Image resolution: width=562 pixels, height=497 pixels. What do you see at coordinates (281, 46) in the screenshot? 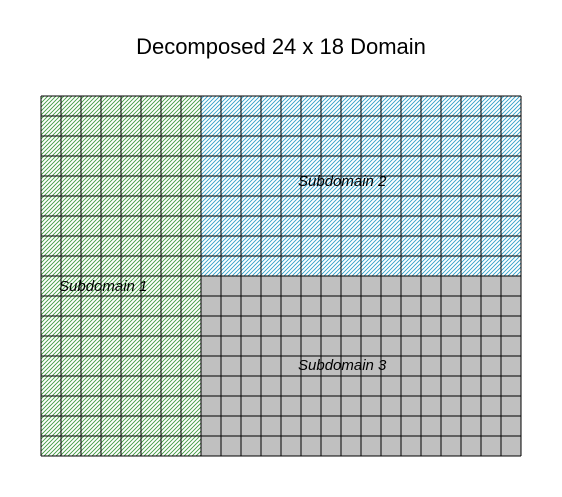
I see `diagram-title: Decomposed 24 x 18 Domain` at bounding box center [281, 46].